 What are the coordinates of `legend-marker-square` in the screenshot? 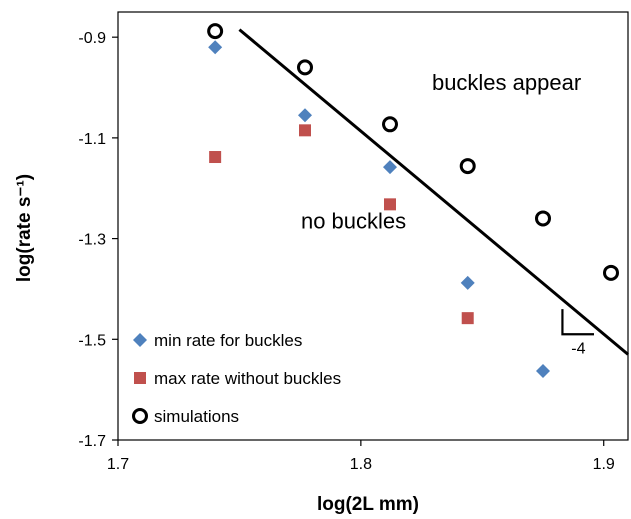 It's located at (140, 378).